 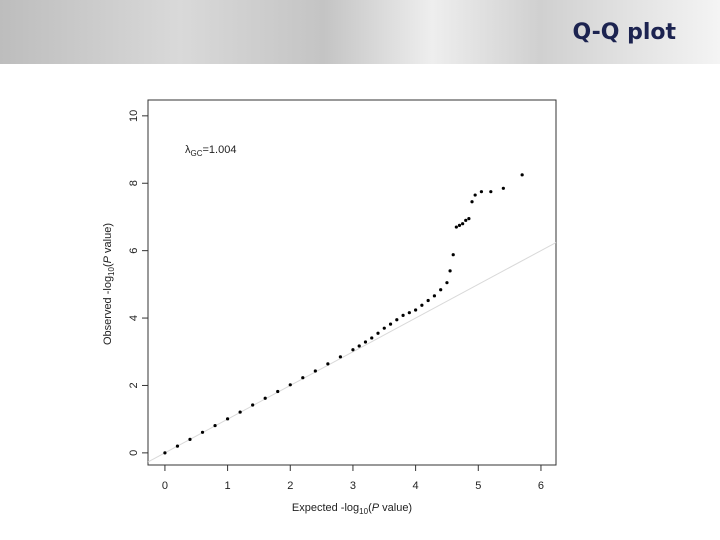 What do you see at coordinates (188, 150) in the screenshot?
I see `annotation-symbol: λ` at bounding box center [188, 150].